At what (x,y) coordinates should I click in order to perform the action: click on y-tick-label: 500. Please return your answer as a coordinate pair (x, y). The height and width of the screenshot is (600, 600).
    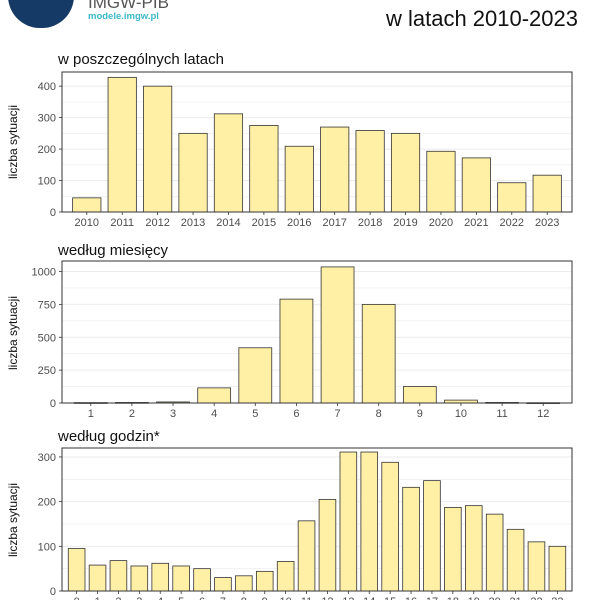
    Looking at the image, I should click on (47, 338).